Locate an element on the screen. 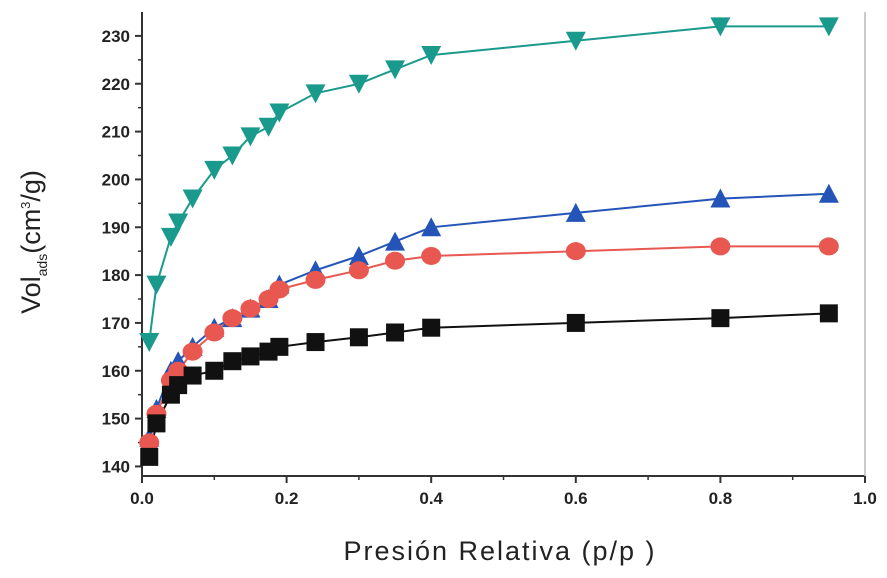 The height and width of the screenshot is (578, 887). y-tick-label: 170 is located at coordinates (116, 323).